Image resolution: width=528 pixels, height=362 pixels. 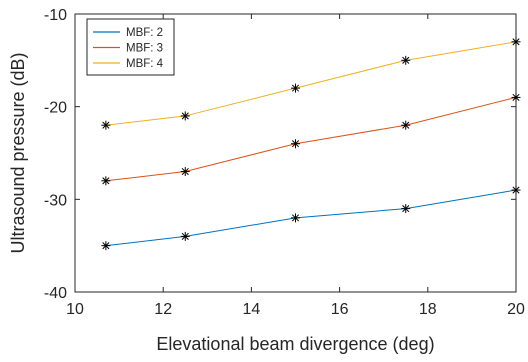 I want to click on x-tick-label: 18, so click(x=428, y=309).